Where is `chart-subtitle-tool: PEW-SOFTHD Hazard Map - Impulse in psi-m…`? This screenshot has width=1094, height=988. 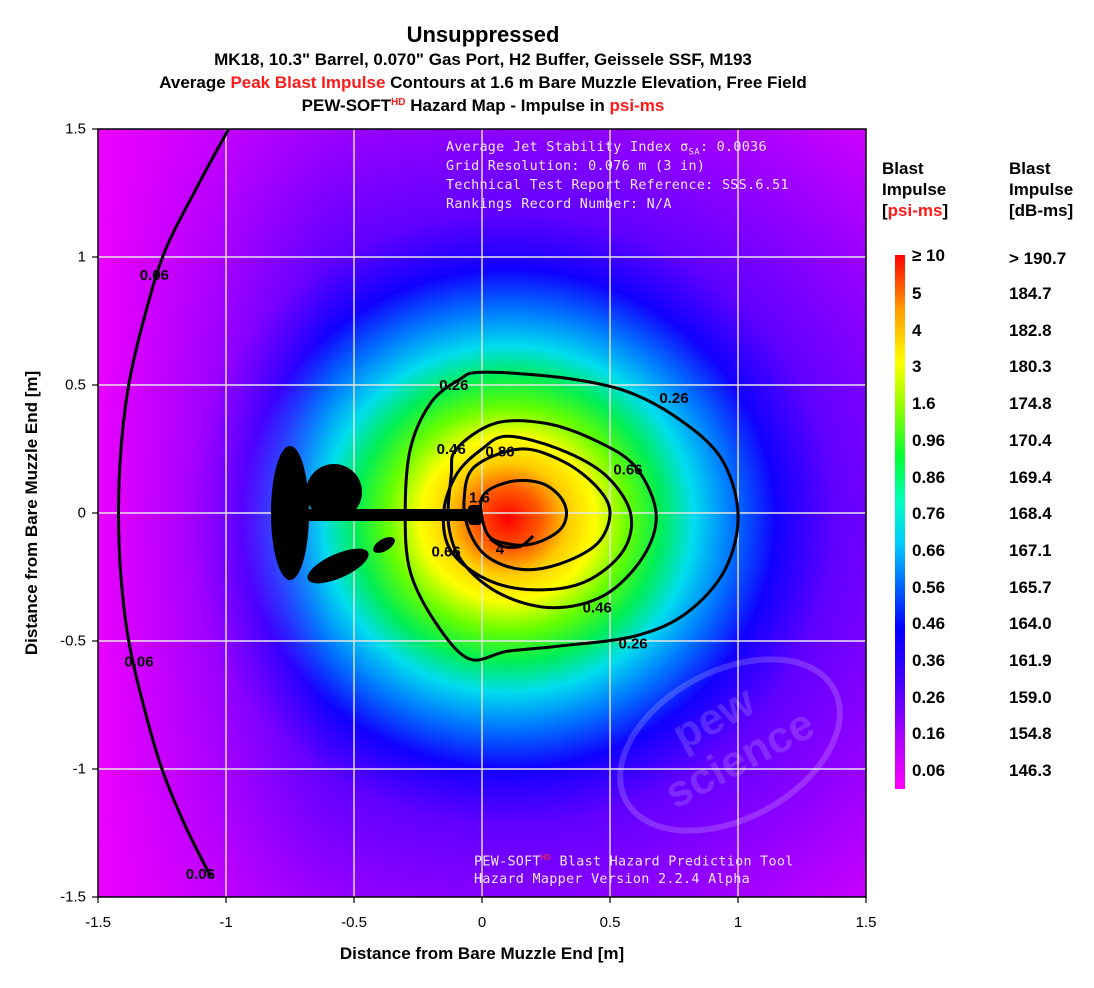 chart-subtitle-tool: PEW-SOFTHD Hazard Map - Impulse in psi-m… is located at coordinates (483, 106).